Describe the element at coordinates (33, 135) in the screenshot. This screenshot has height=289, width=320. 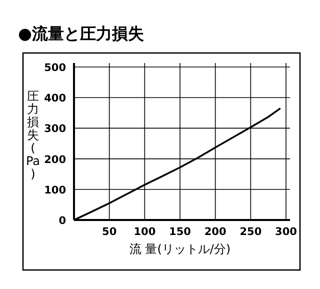
I see `y-axis-title: 圧力損失(Pa)` at that location.